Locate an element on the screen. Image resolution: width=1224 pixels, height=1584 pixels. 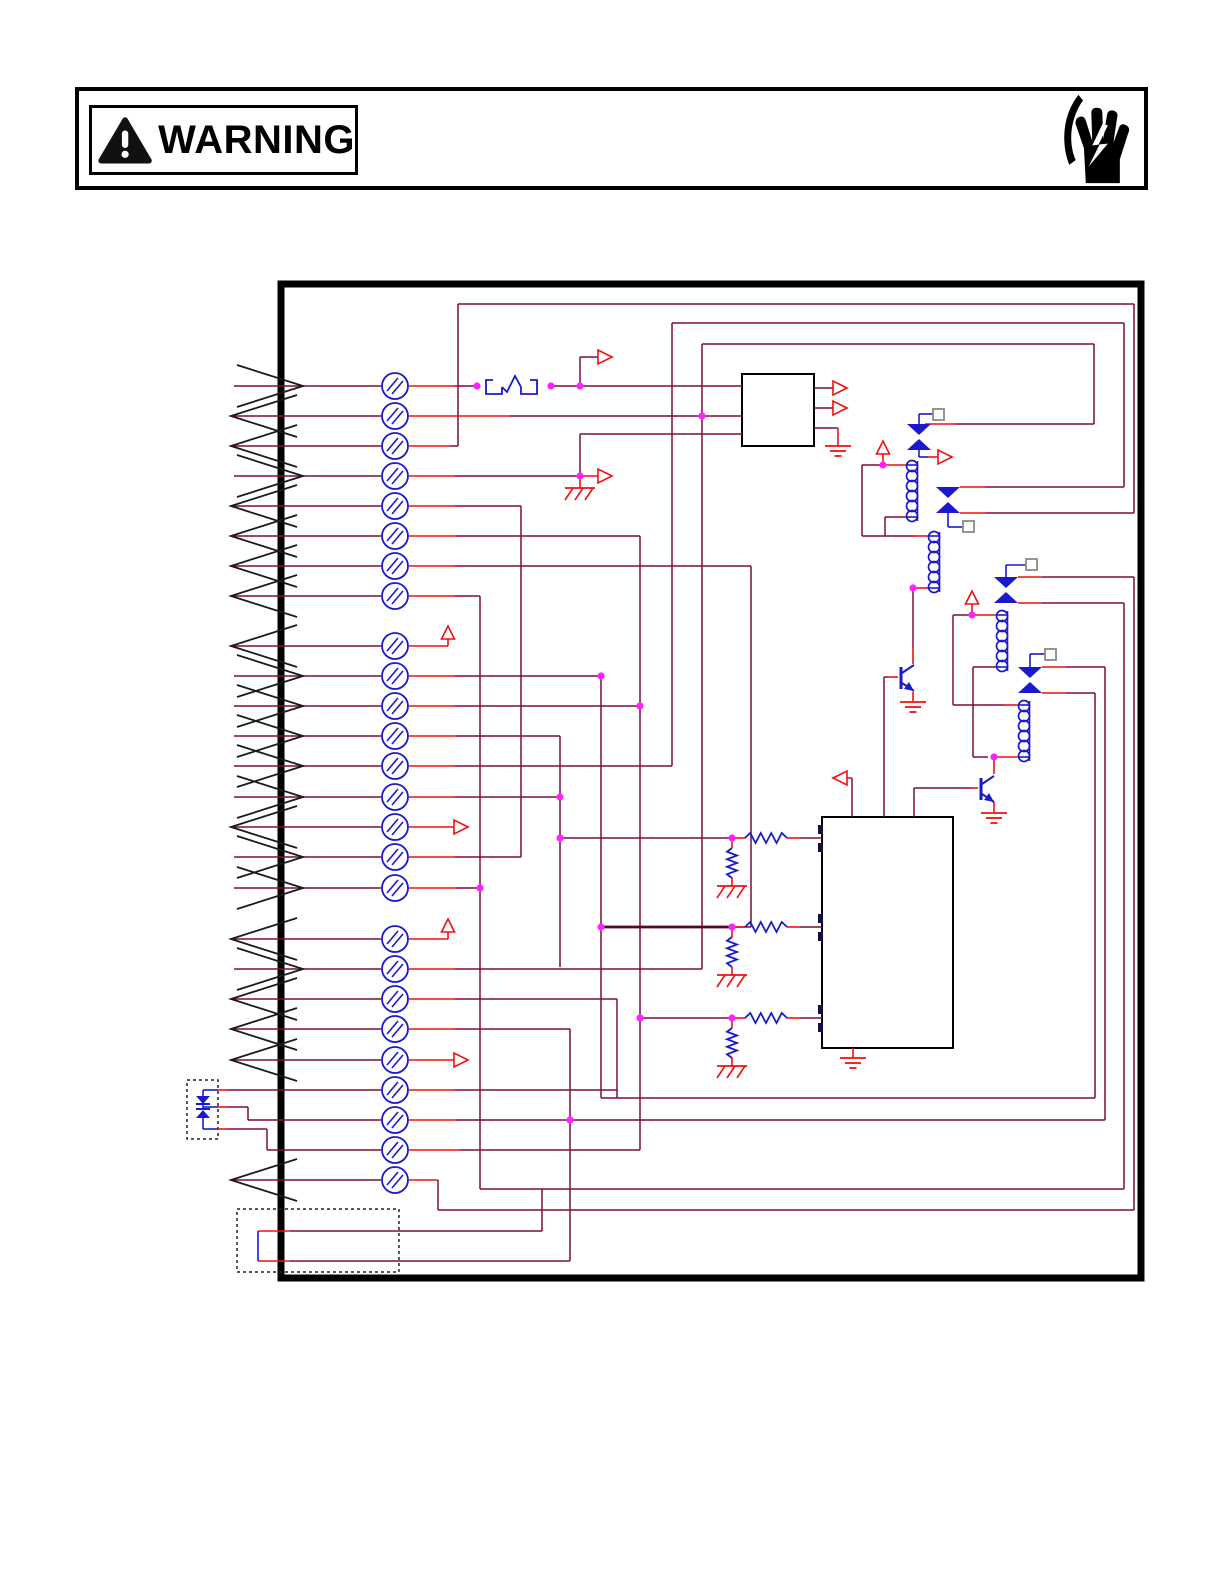
dashed-connector-box is located at coordinates (202, 1109).